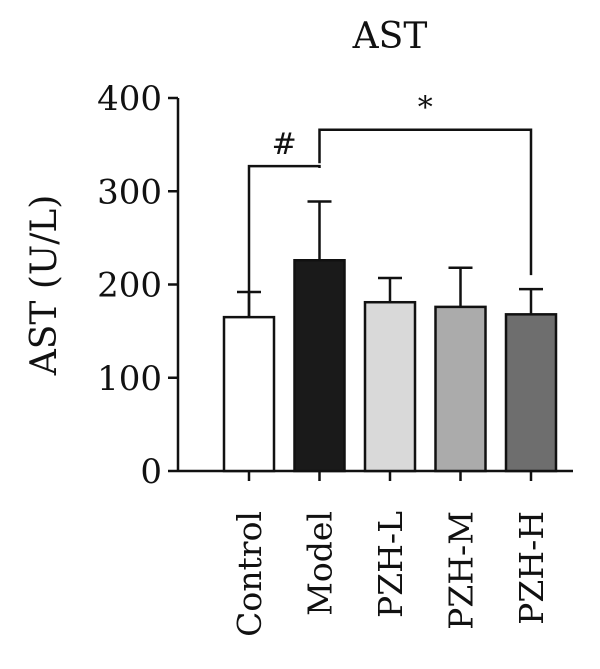 The image size is (600, 669). I want to click on x-category-label: Control, so click(249, 574).